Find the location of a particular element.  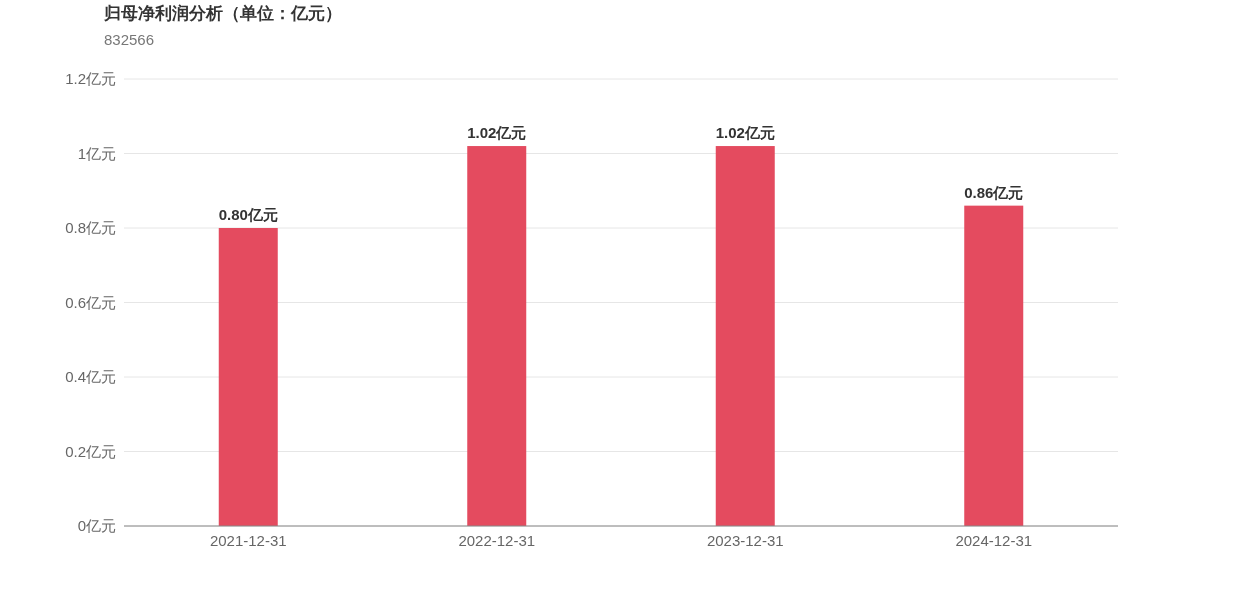

data-label: 0.80亿元 is located at coordinates (248, 214).